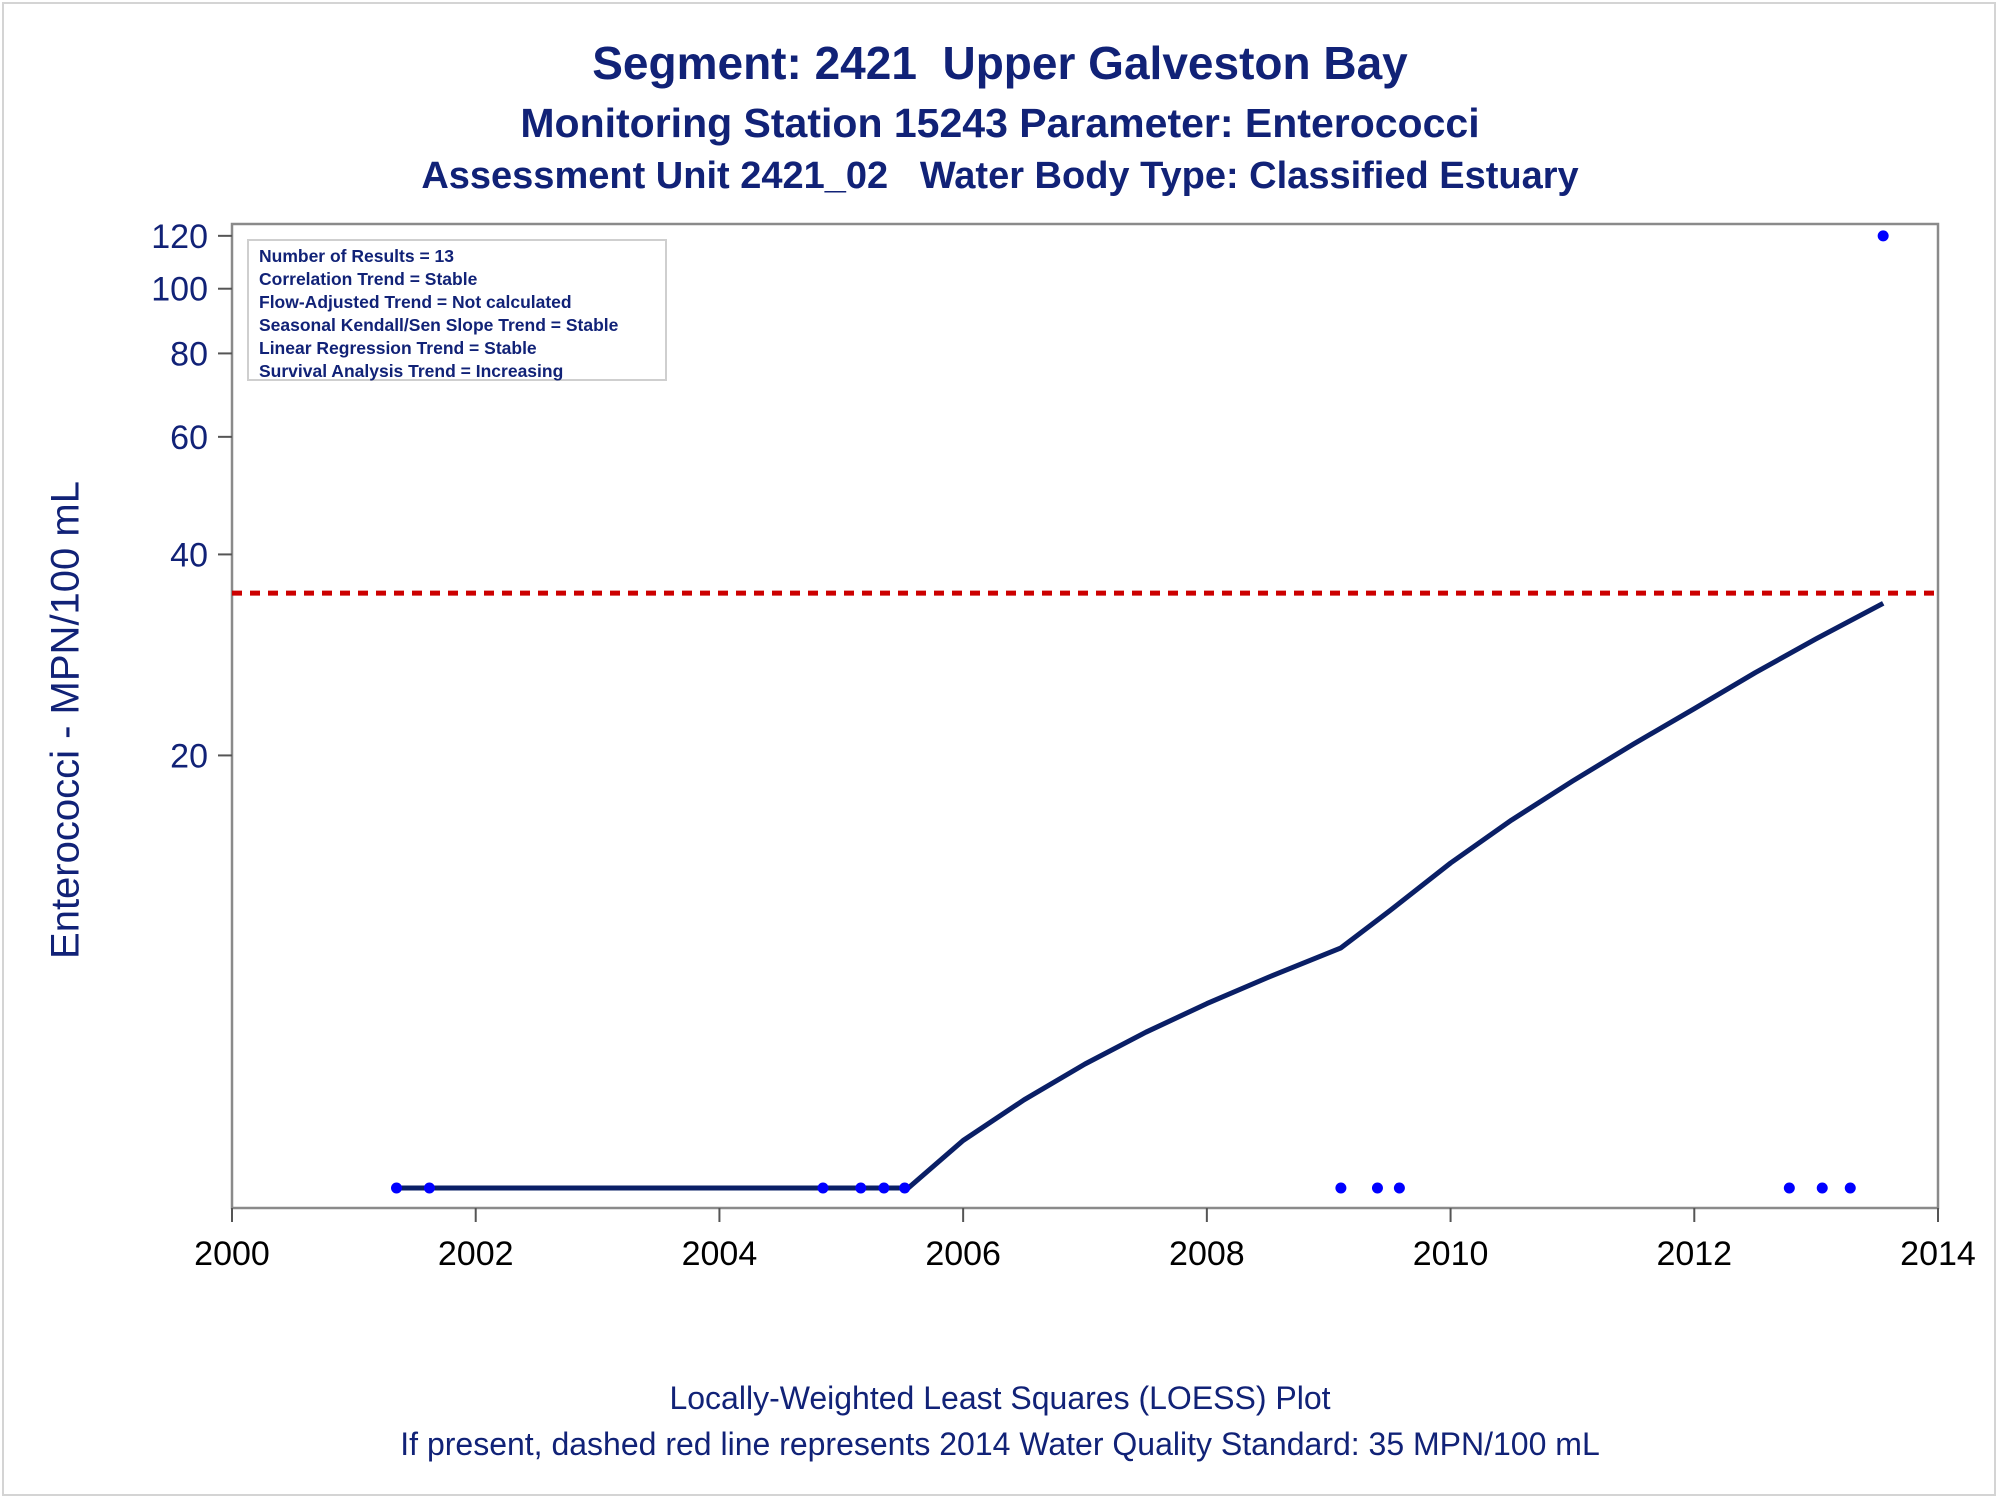  What do you see at coordinates (356, 256) in the screenshot?
I see `inset-number-of-results: Number of Results = 13` at bounding box center [356, 256].